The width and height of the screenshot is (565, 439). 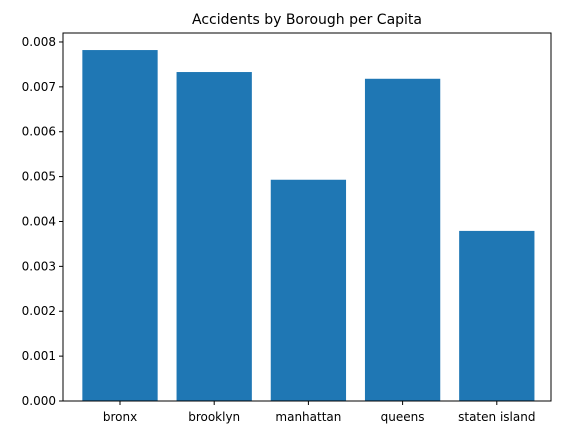 I want to click on y-tick-label: 0.003, so click(x=39, y=266).